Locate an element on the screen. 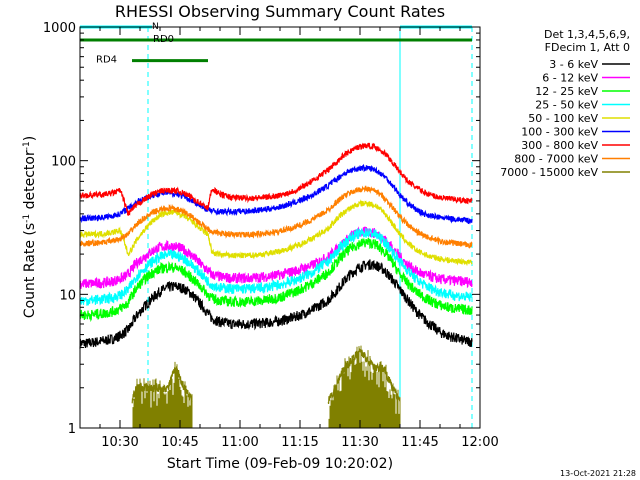 The width and height of the screenshot is (640, 480). x-tick-label: 12:00 is located at coordinates (479, 442).